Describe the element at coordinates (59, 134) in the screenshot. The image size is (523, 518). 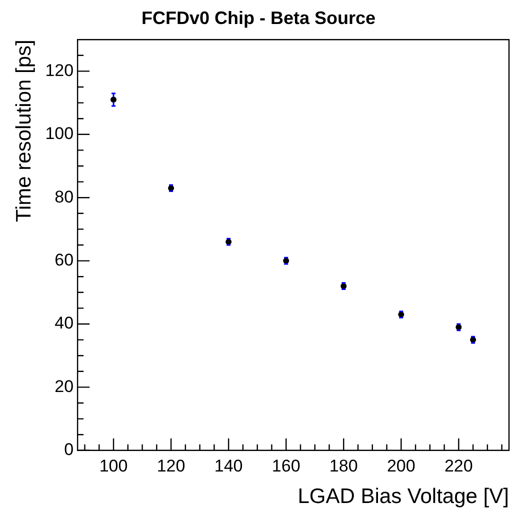
I see `y-tick-label: 100` at that location.